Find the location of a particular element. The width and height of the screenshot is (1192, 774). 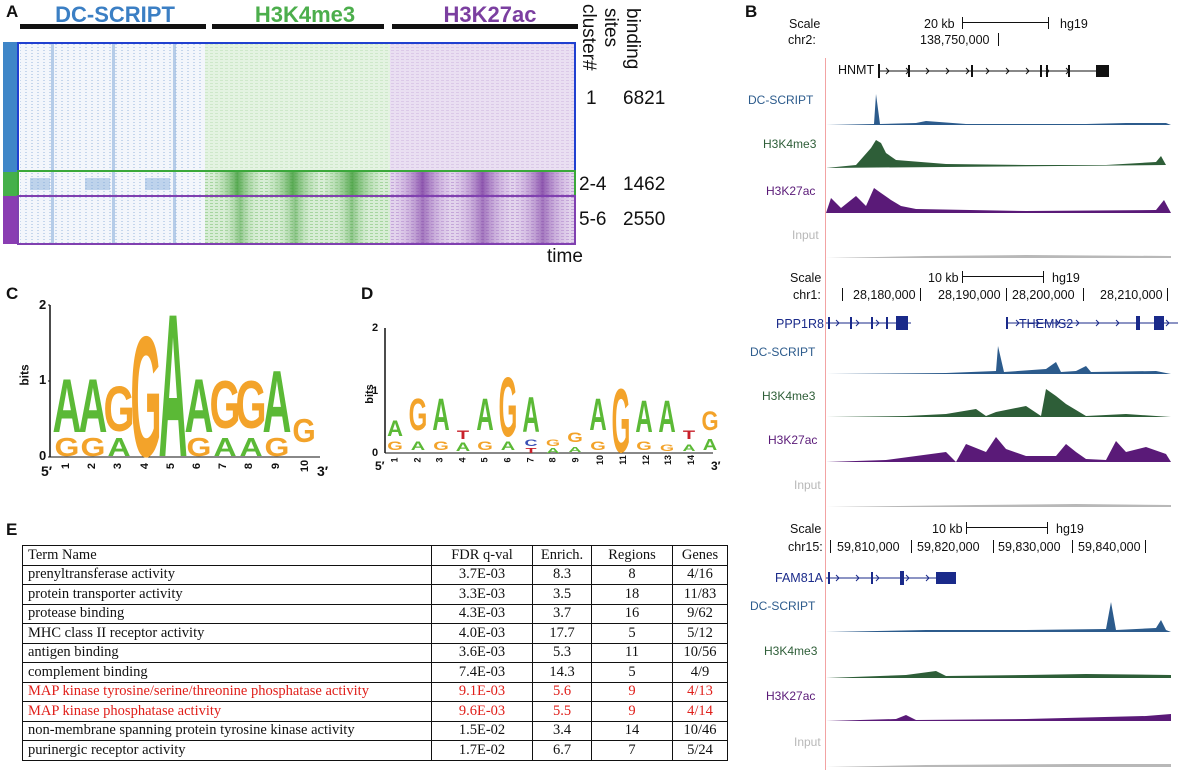

cluster-label: 2-4 is located at coordinates (593, 184).